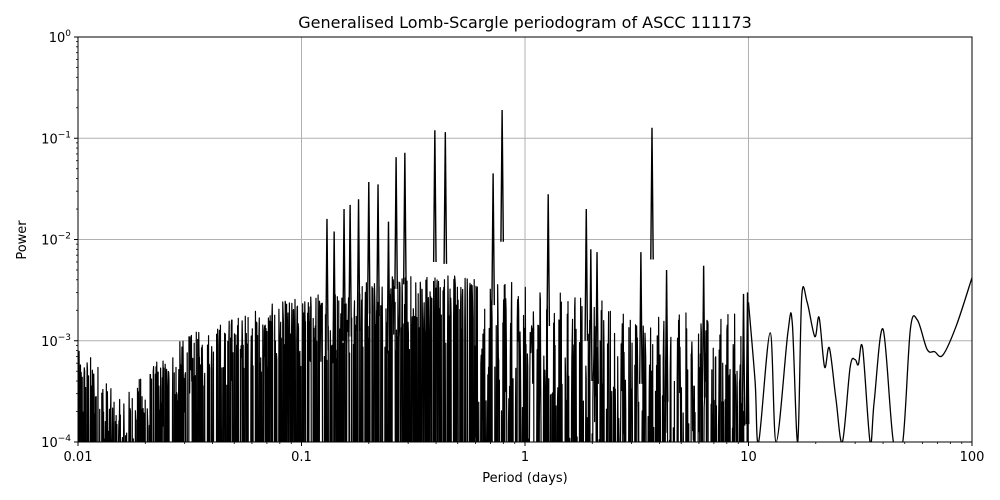  I want to click on y-tick-label: 10⁻⁴, so click(56, 442).